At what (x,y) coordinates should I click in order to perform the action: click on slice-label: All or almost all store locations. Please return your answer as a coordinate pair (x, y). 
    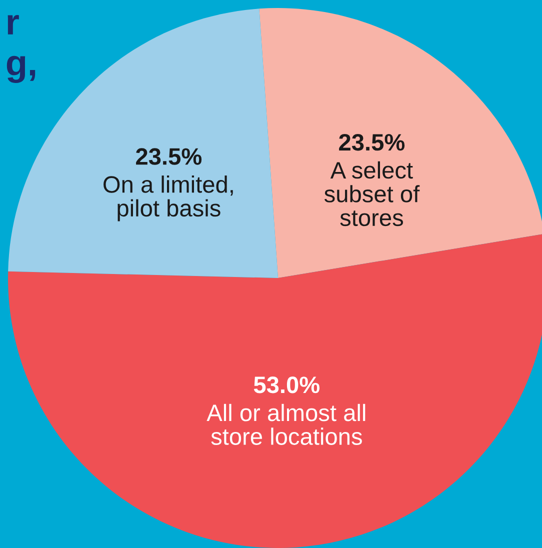
    Looking at the image, I should click on (286, 424).